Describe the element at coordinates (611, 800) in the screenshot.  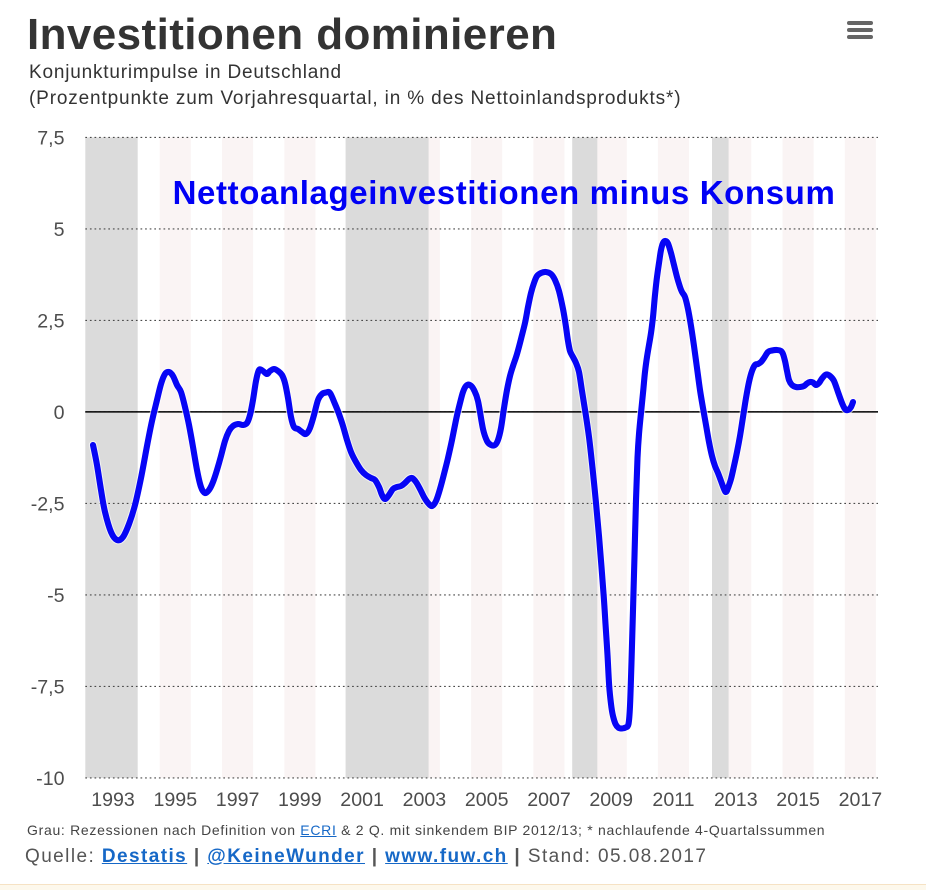
I see `svg-text: 2009` at that location.